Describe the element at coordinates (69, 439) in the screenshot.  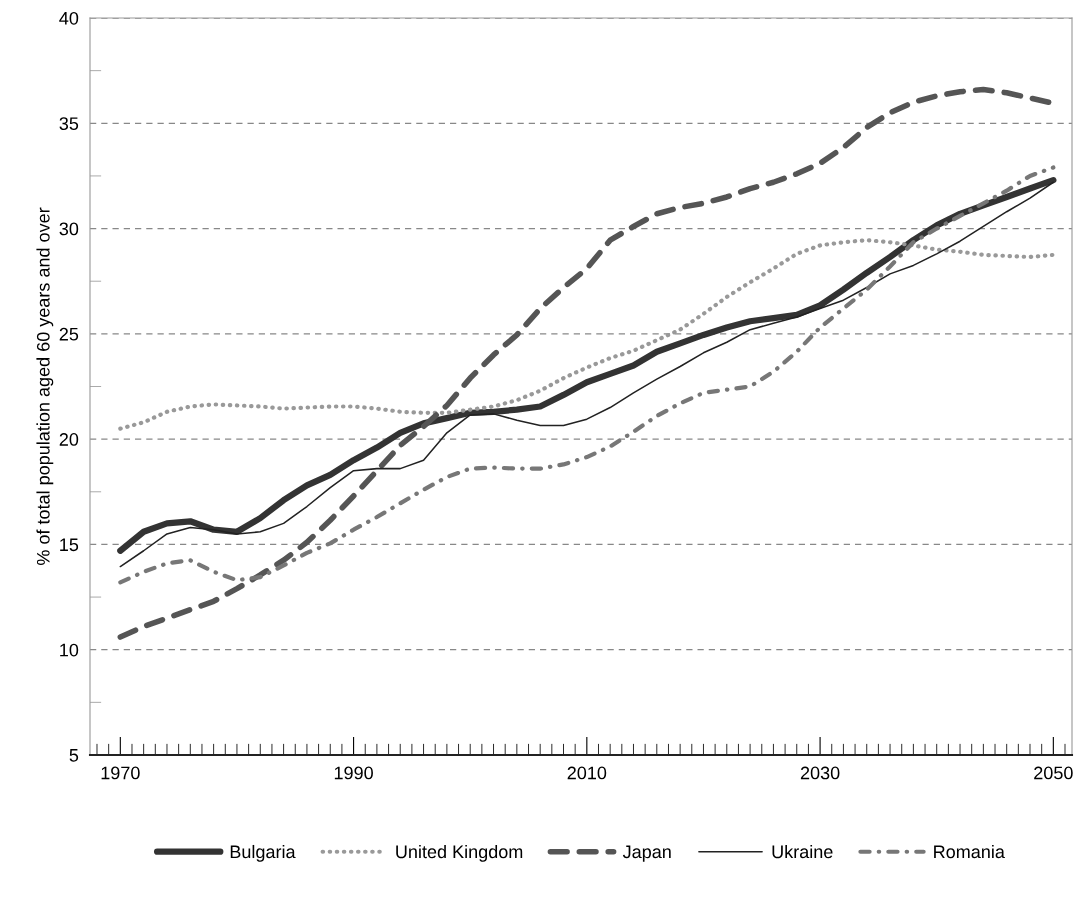
I see `y-tick-label: 20` at that location.